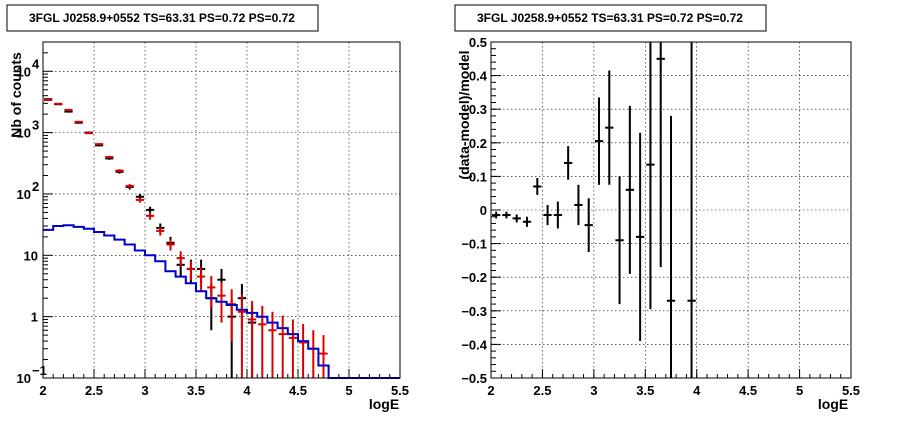 This screenshot has height=421, width=898. I want to click on residuals-x-axis-label: logE, so click(833, 404).